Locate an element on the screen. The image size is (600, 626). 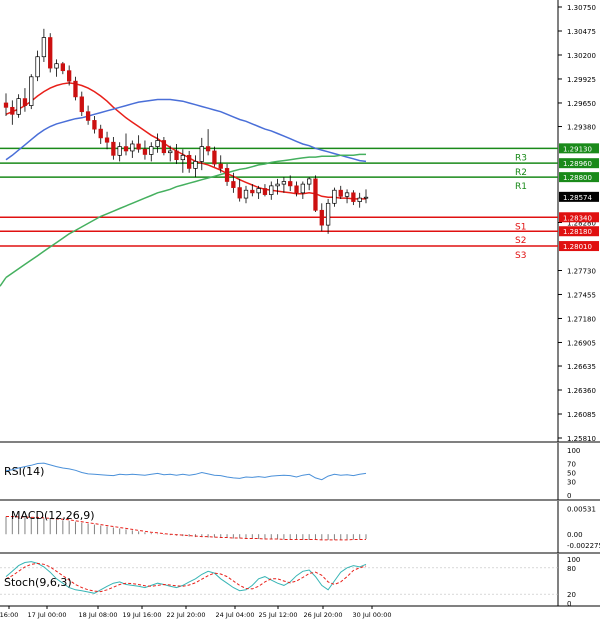
stoch-k-line is located at coordinates (186, 577).